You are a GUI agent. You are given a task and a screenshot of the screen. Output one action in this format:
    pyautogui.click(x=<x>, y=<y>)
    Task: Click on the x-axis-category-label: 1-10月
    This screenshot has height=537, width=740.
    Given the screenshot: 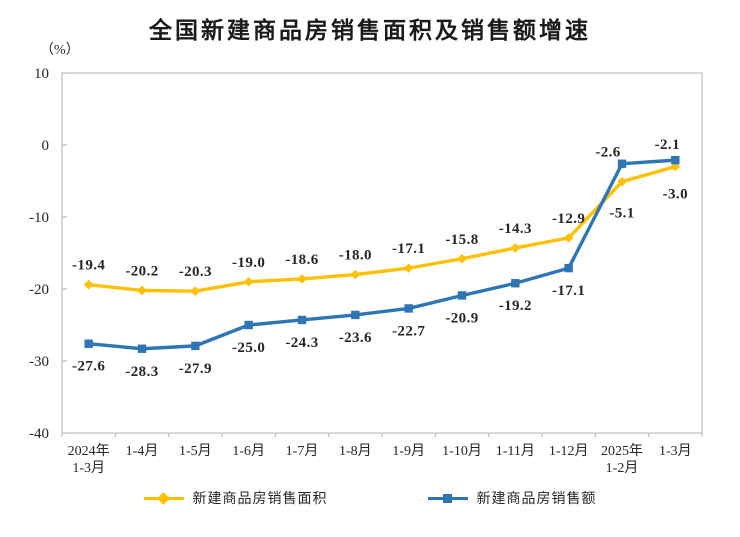 What is the action you would take?
    pyautogui.click(x=462, y=451)
    